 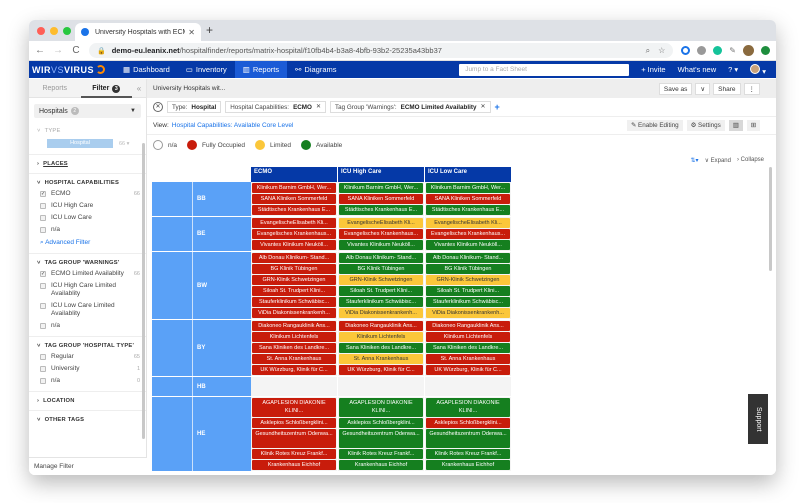 What do you see at coordinates (191, 32) in the screenshot?
I see `tab-close-icon: ✕` at bounding box center [191, 32].